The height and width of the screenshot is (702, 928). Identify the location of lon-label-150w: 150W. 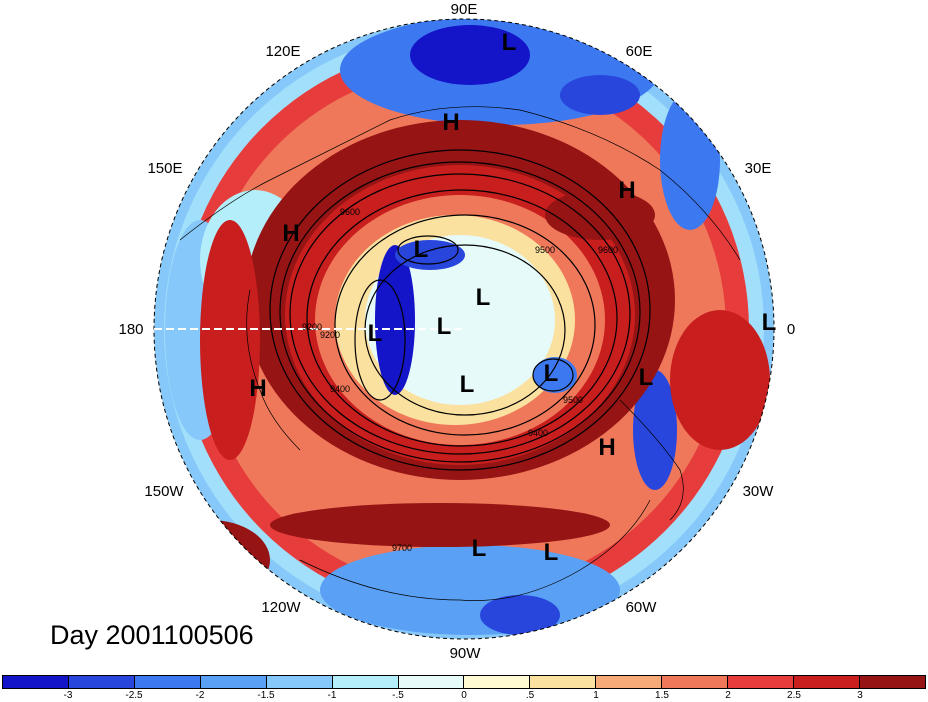
(164, 491).